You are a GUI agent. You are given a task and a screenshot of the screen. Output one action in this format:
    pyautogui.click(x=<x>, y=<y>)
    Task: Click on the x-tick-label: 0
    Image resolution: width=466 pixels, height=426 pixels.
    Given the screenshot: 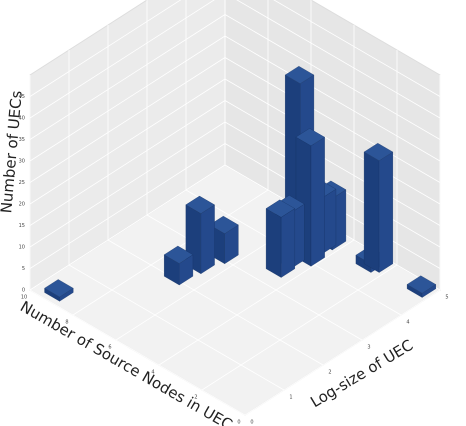 What is the action you would take?
    pyautogui.click(x=238, y=423)
    